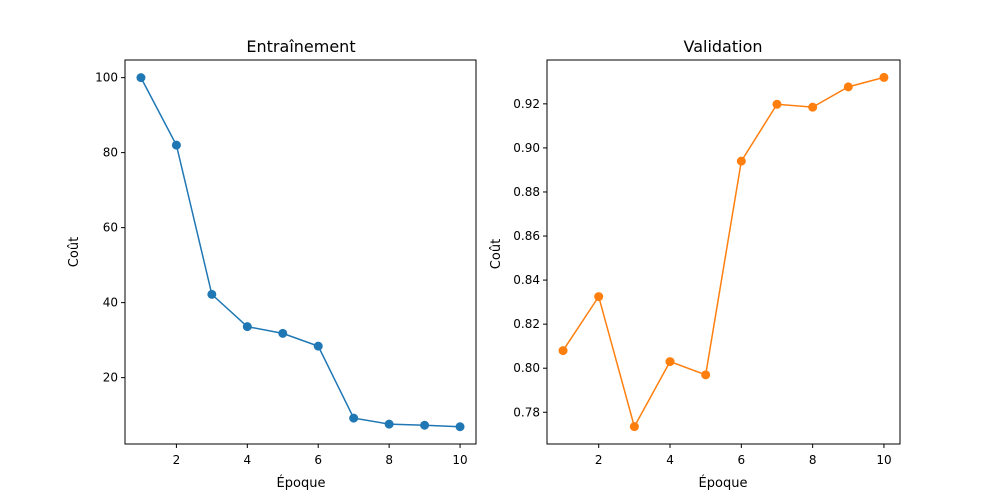  What do you see at coordinates (722, 46) in the screenshot?
I see `chart-title: Validation` at bounding box center [722, 46].